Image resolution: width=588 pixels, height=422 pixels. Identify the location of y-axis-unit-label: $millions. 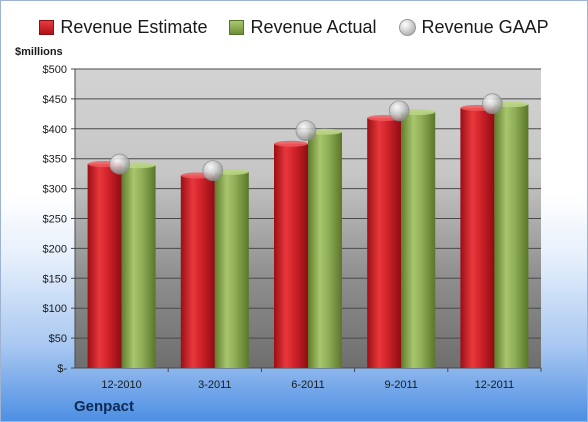
(39, 52).